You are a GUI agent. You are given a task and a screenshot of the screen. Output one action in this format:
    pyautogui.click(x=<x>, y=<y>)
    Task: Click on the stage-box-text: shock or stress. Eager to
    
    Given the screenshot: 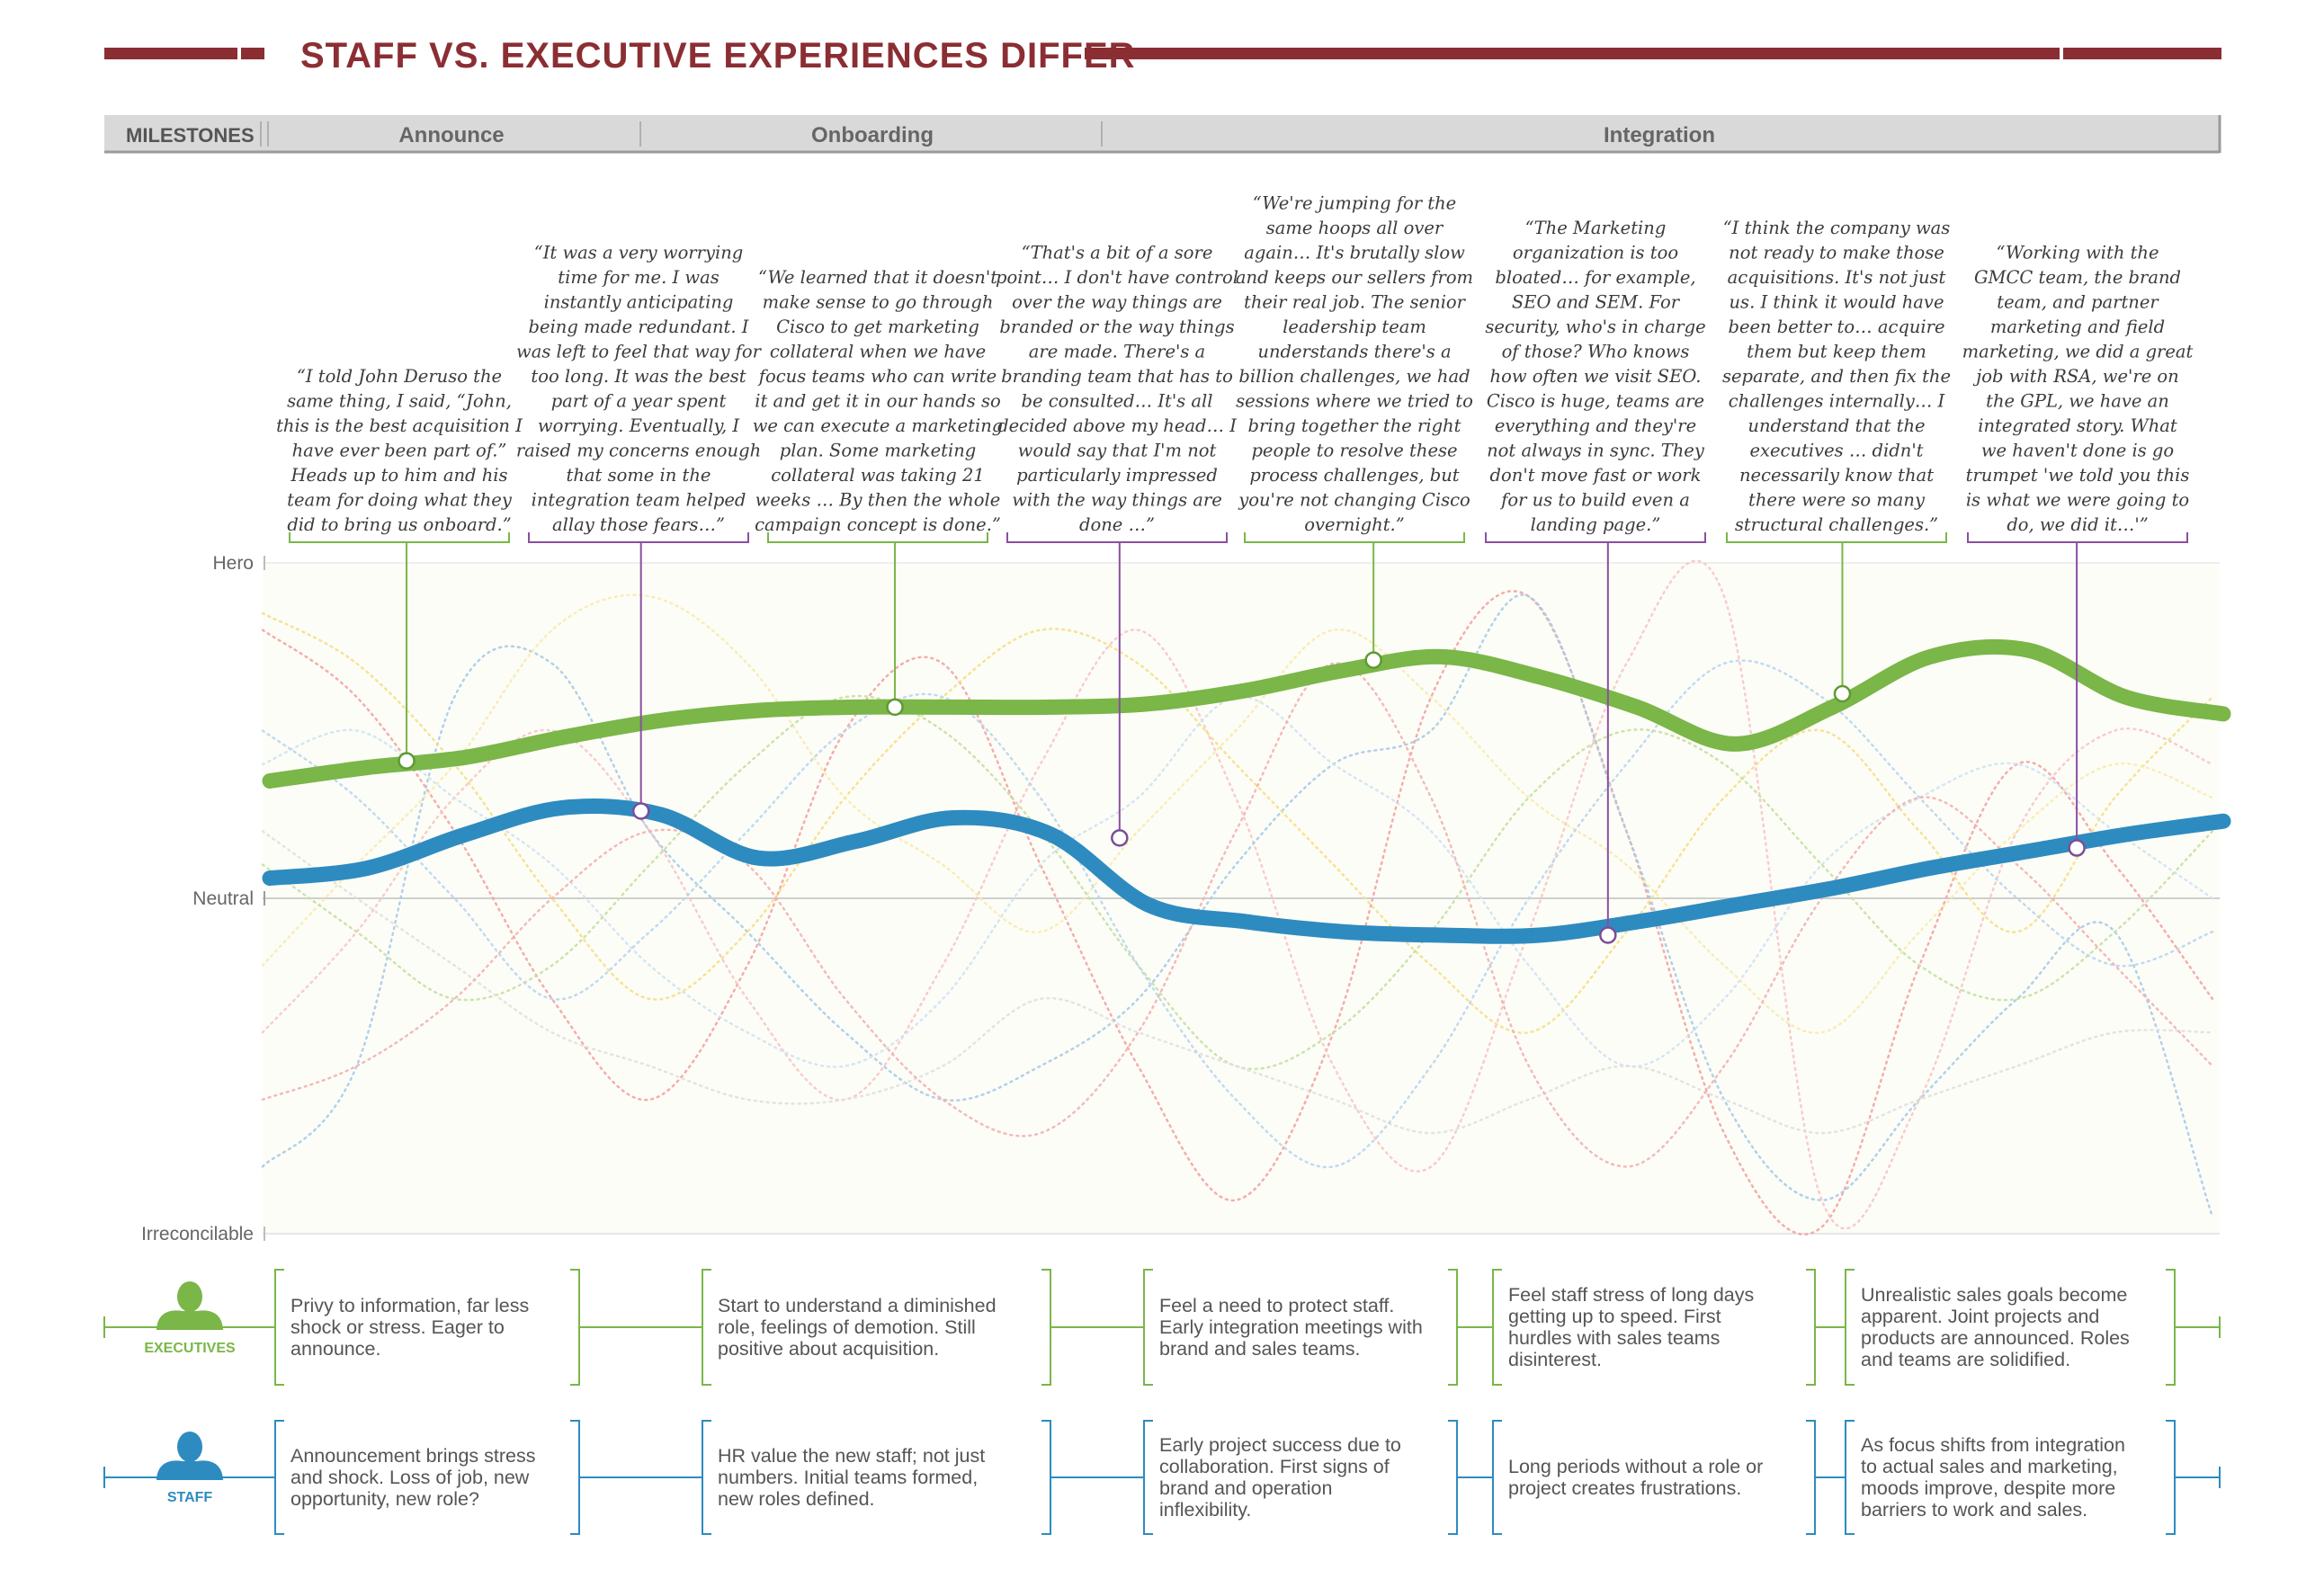 What is the action you would take?
    pyautogui.click(x=397, y=1327)
    